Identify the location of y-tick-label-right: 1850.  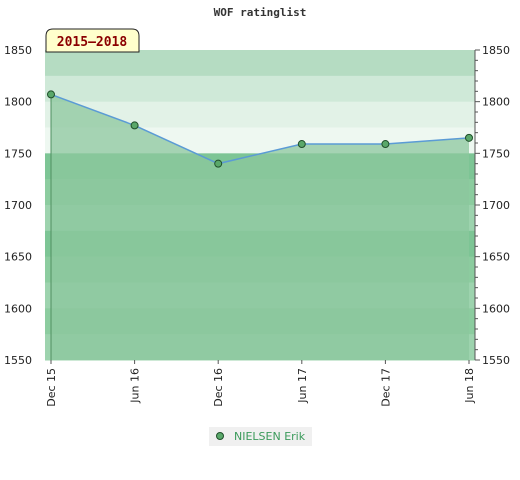
(496, 50).